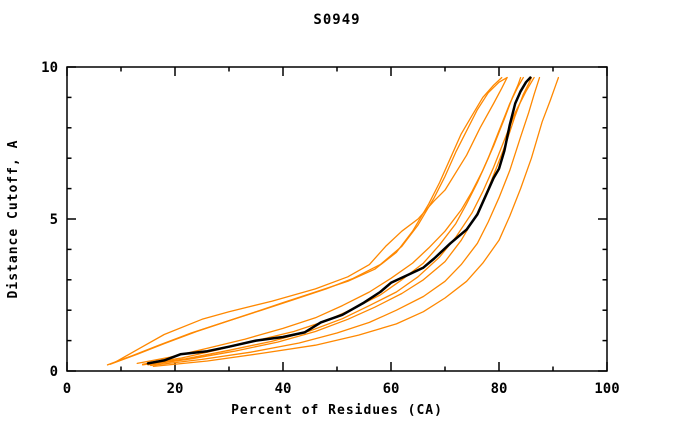 The height and width of the screenshot is (440, 680). What do you see at coordinates (336, 20) in the screenshot?
I see `chart-title: S0949` at bounding box center [336, 20].